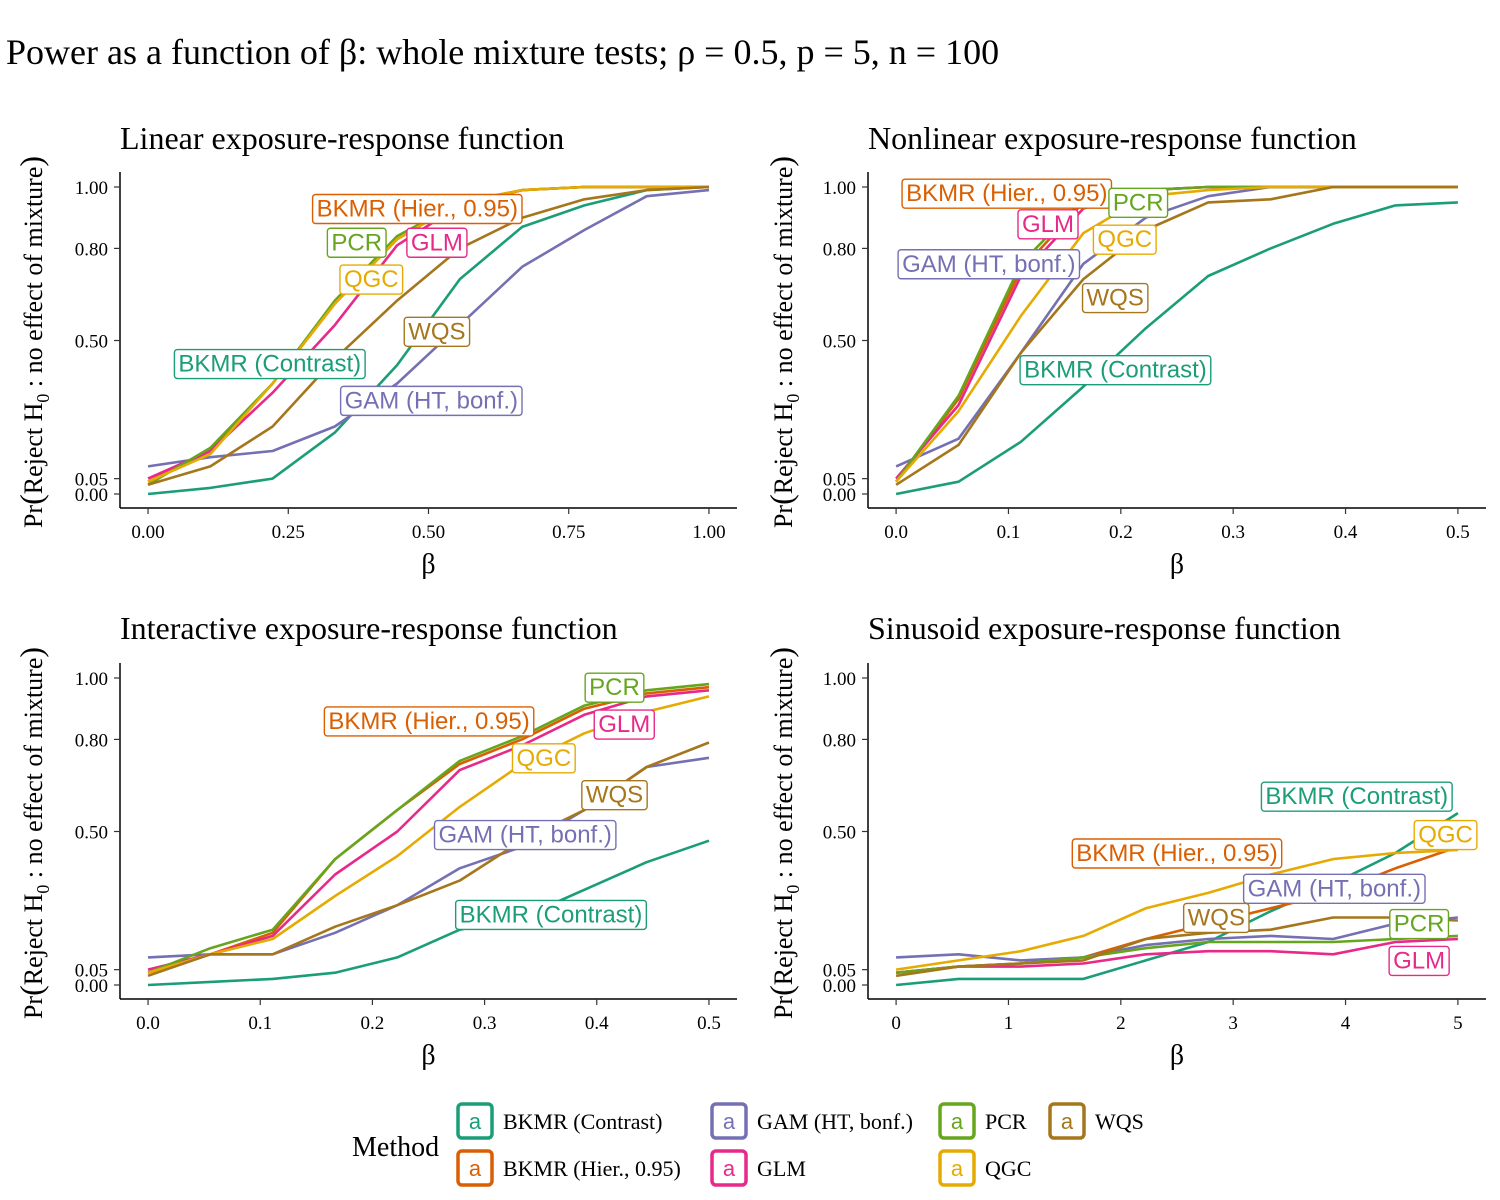  Describe the element at coordinates (568, 1168) in the screenshot. I see `legend-item-bkmr-hier-0-95: a BKMR (Hier., 0.95)` at that location.